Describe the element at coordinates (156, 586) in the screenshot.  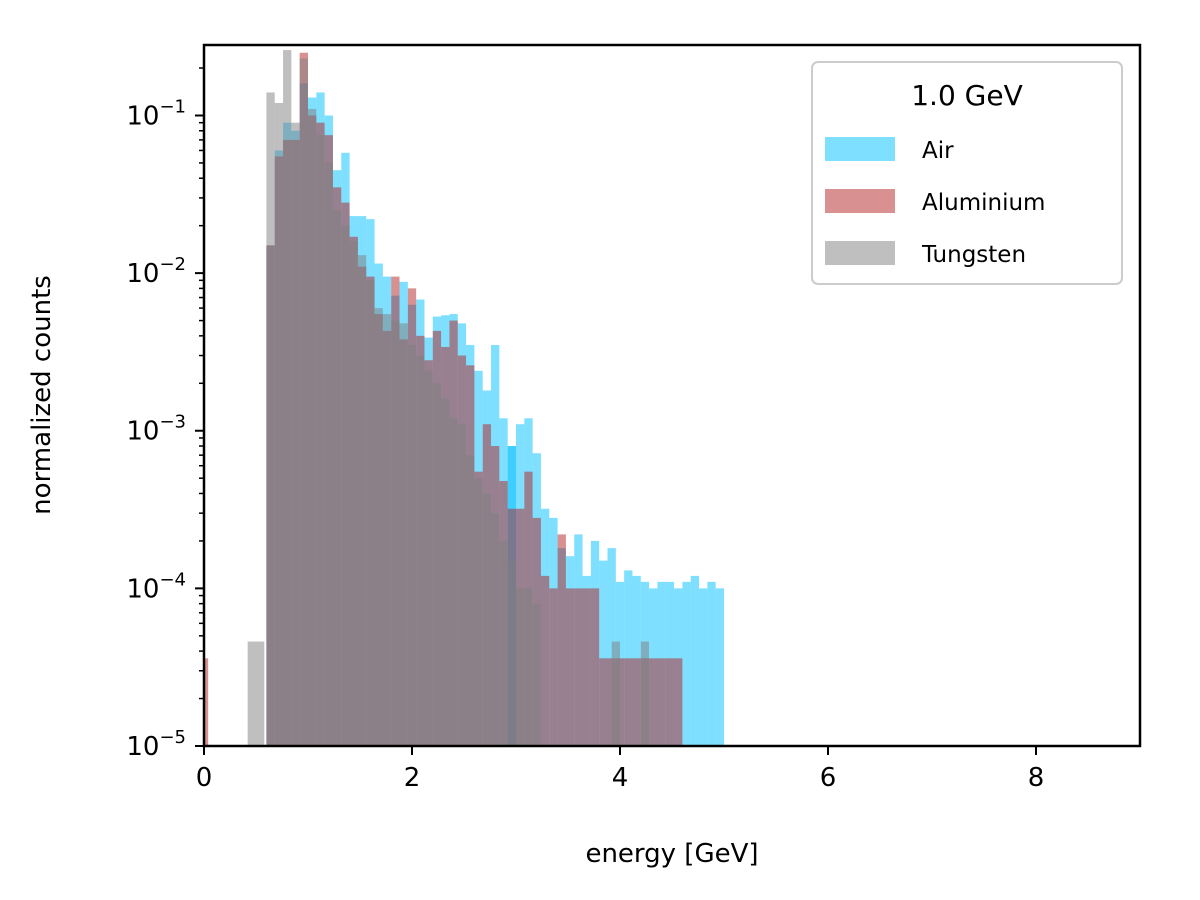
I see `y-tick-label: 10⁻⁴` at that location.